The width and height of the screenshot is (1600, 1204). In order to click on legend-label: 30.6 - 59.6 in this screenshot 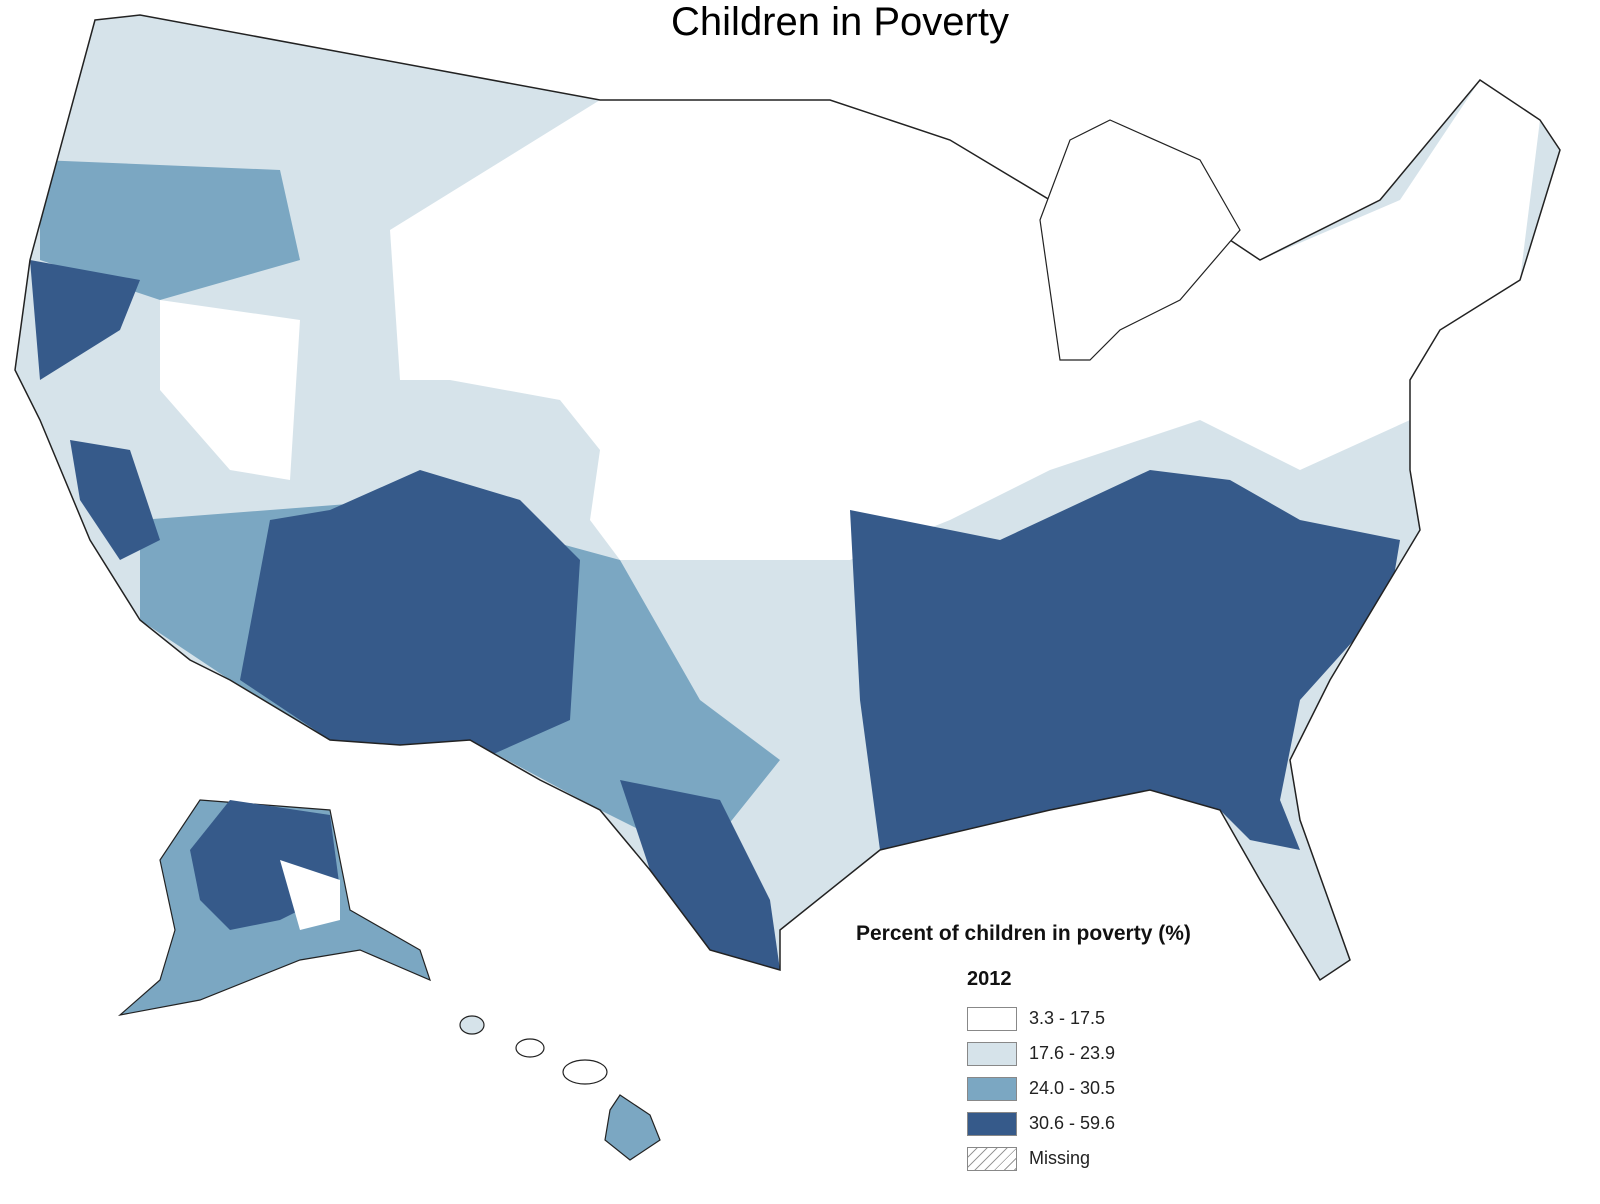, I will do `click(1072, 1123)`.